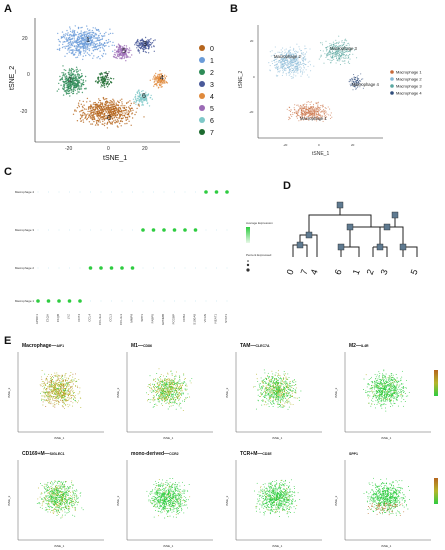  What do you see at coordinates (100, 319) in the screenshot?
I see `col-label: CCL4L2` at bounding box center [100, 319].